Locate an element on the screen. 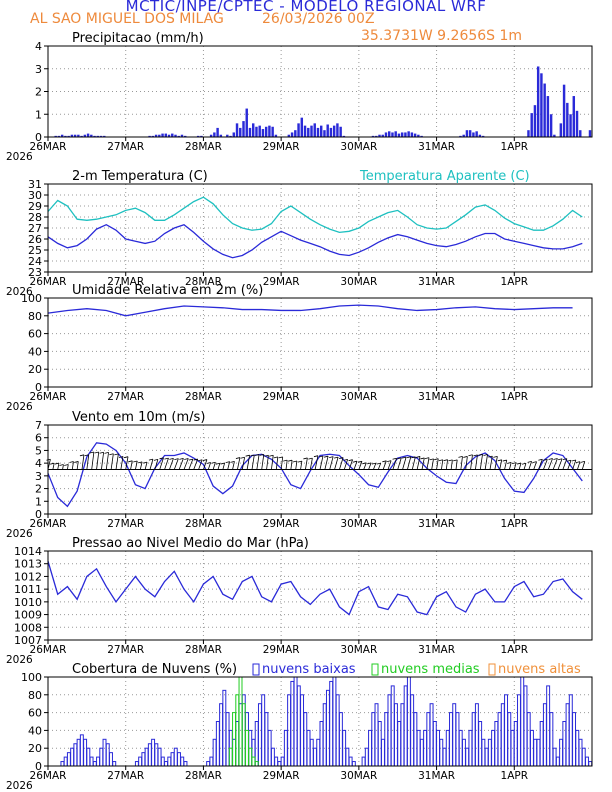 The height and width of the screenshot is (792, 612). pressure-ytick-label: 1008 is located at coordinates (28, 627).